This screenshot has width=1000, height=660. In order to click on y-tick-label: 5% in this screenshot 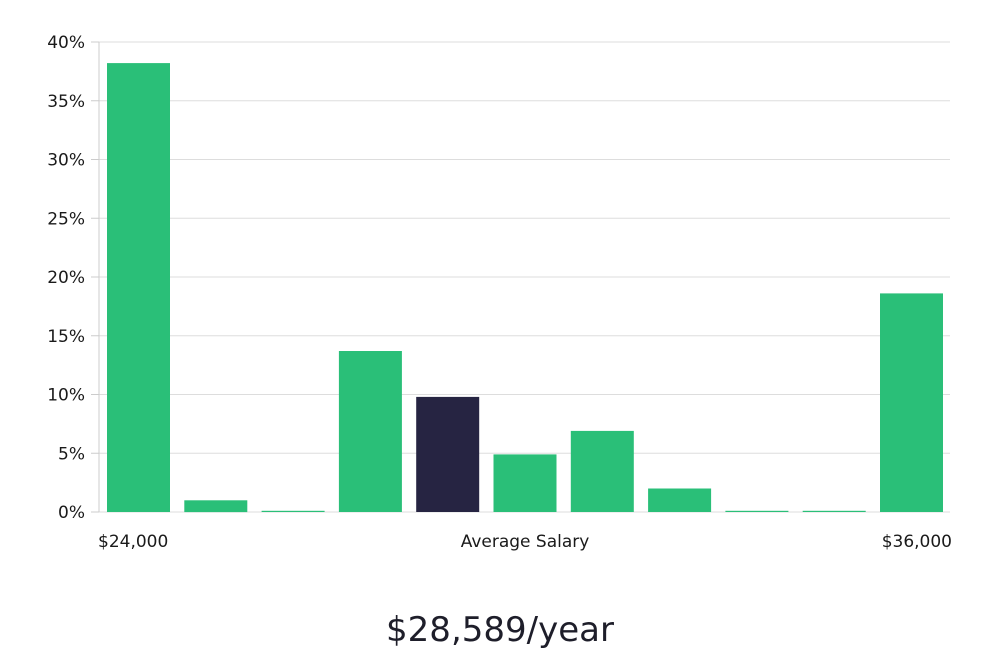, I will do `click(71, 454)`.